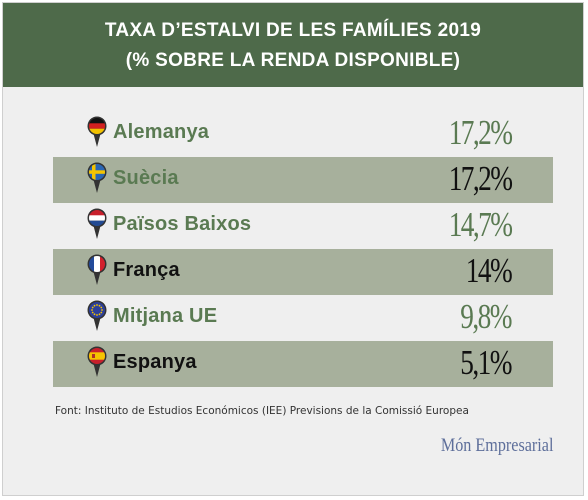 The image size is (588, 500). What do you see at coordinates (97, 361) in the screenshot?
I see `spain-flag-icon` at bounding box center [97, 361].